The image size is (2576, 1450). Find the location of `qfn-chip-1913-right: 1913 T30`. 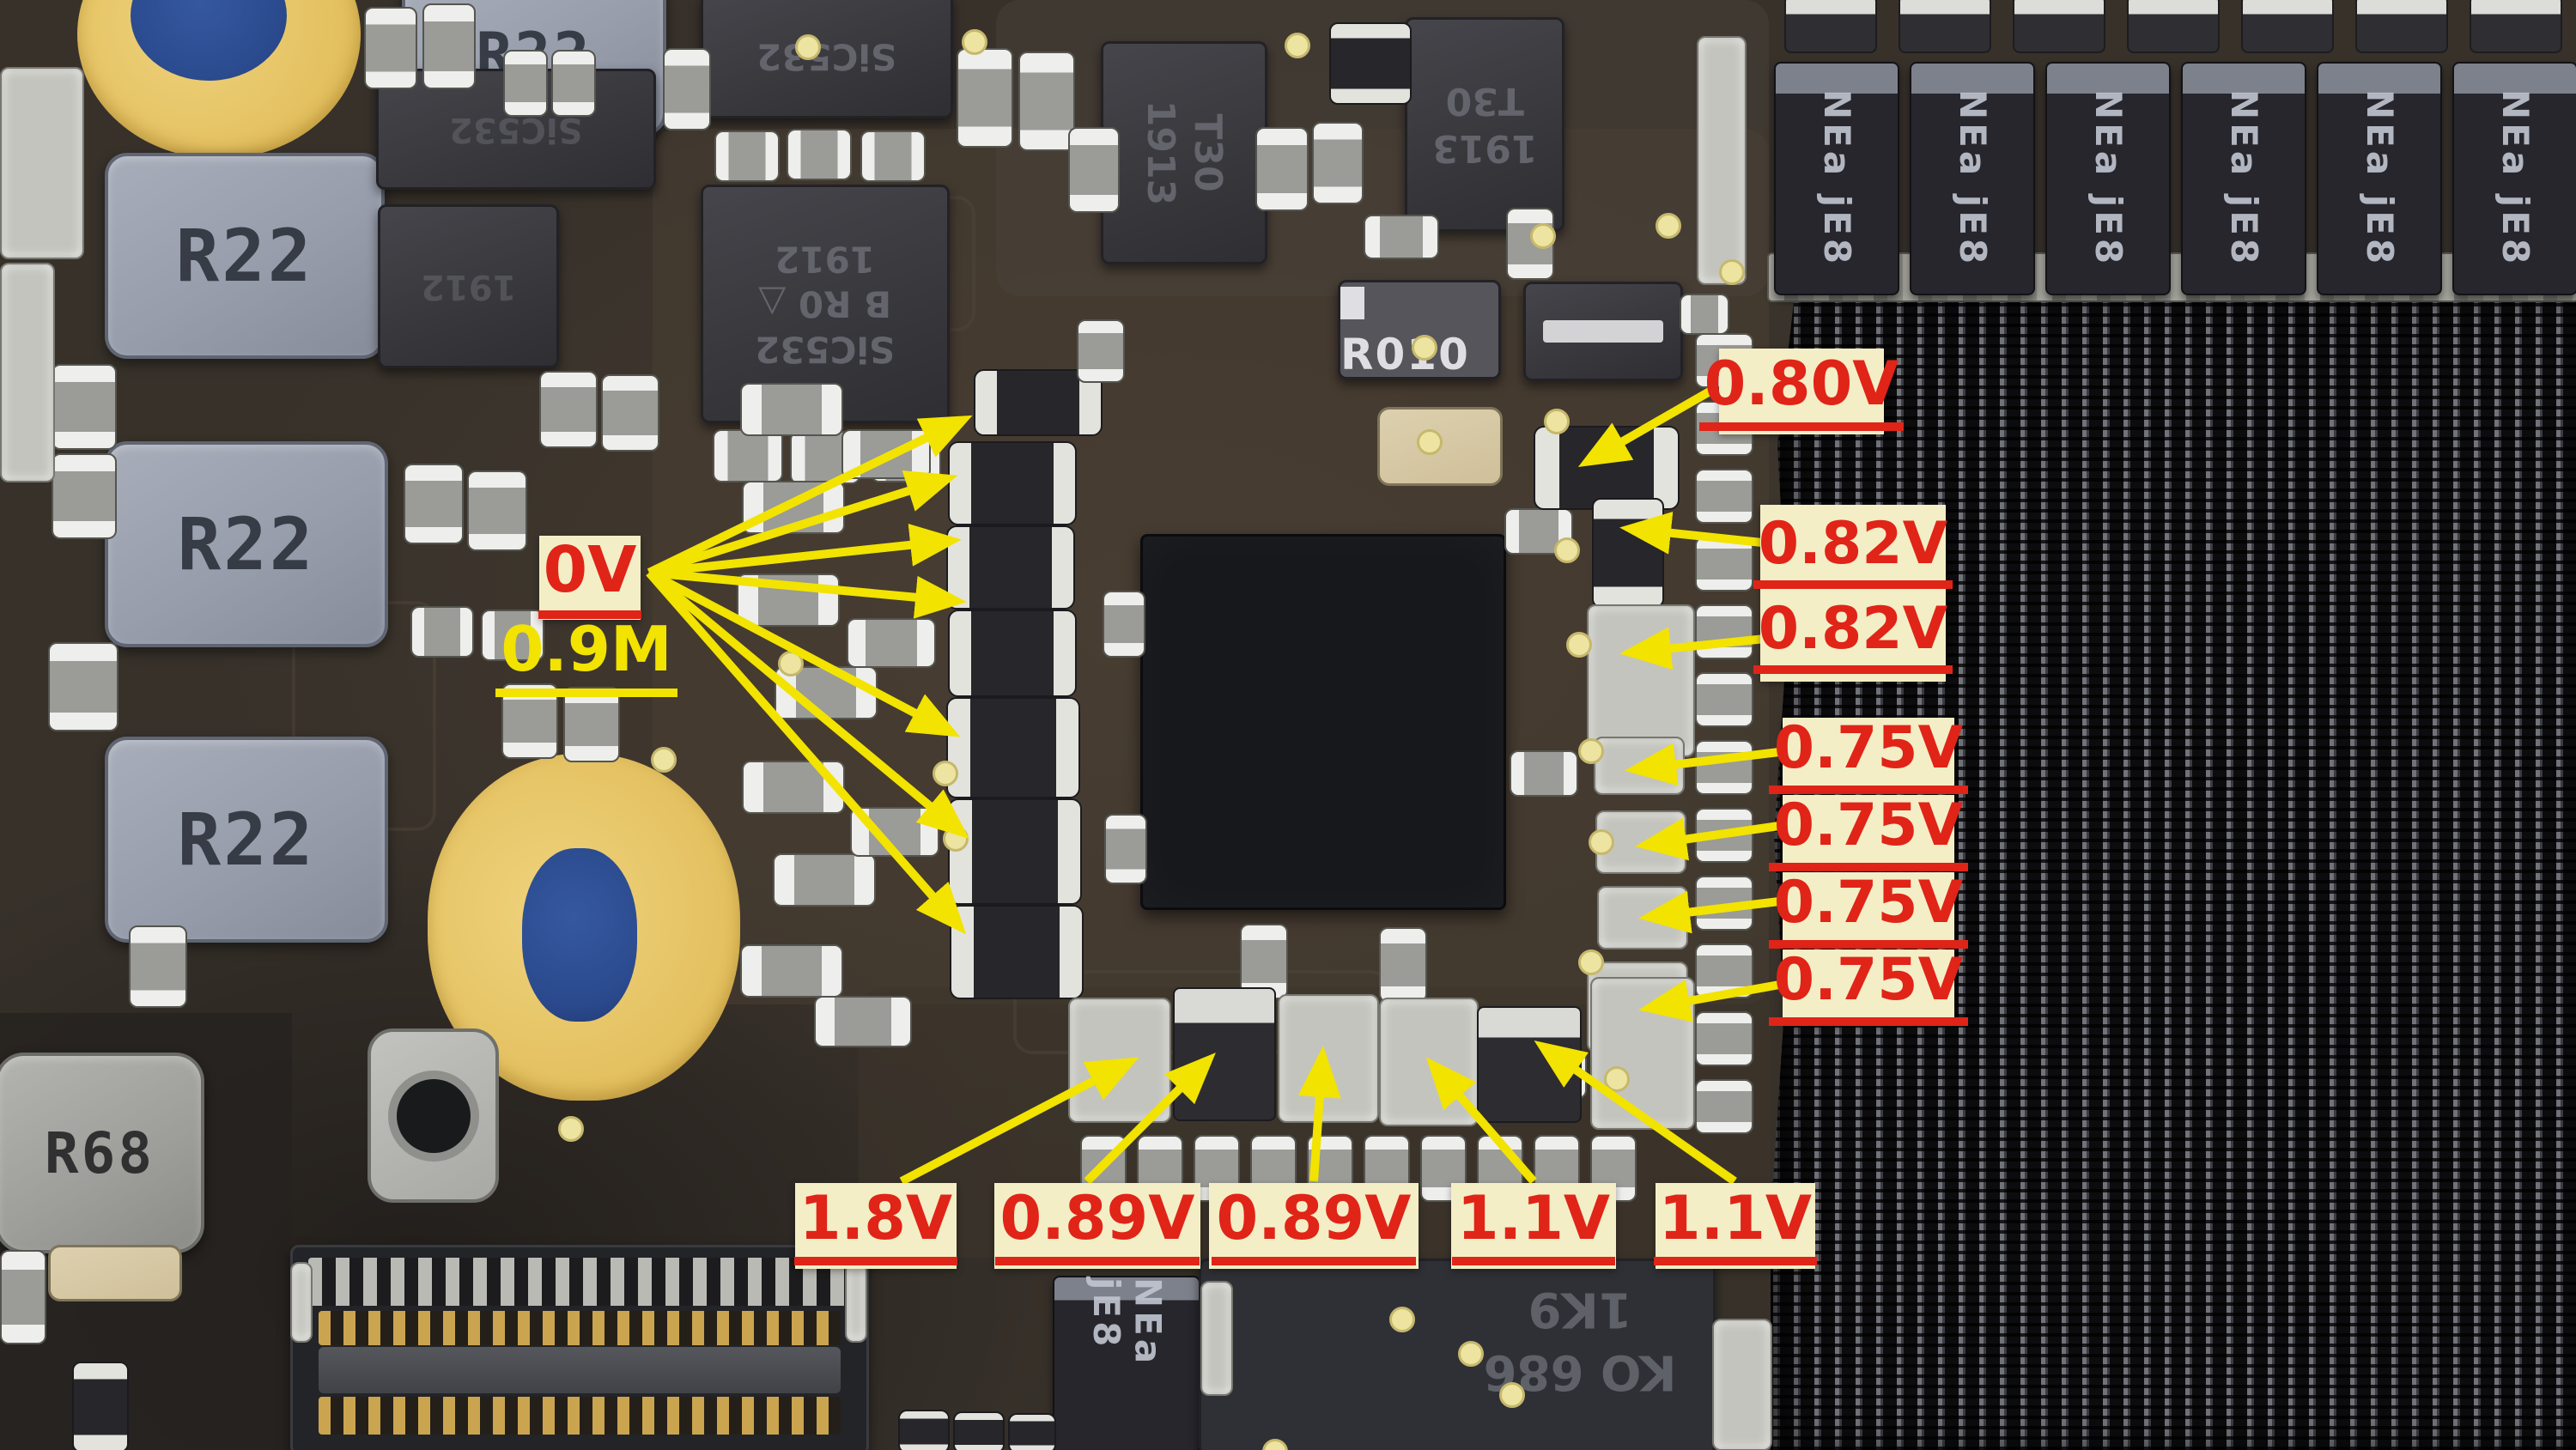

qfn-chip-1913-right: 1913 T30 is located at coordinates (1484, 125).